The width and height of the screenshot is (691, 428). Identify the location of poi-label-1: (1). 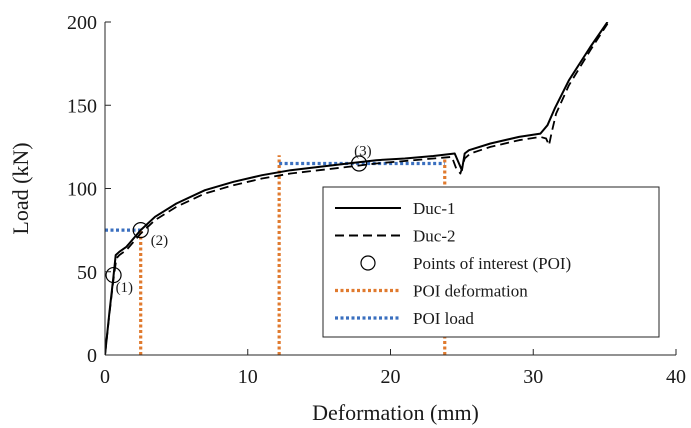
(125, 288).